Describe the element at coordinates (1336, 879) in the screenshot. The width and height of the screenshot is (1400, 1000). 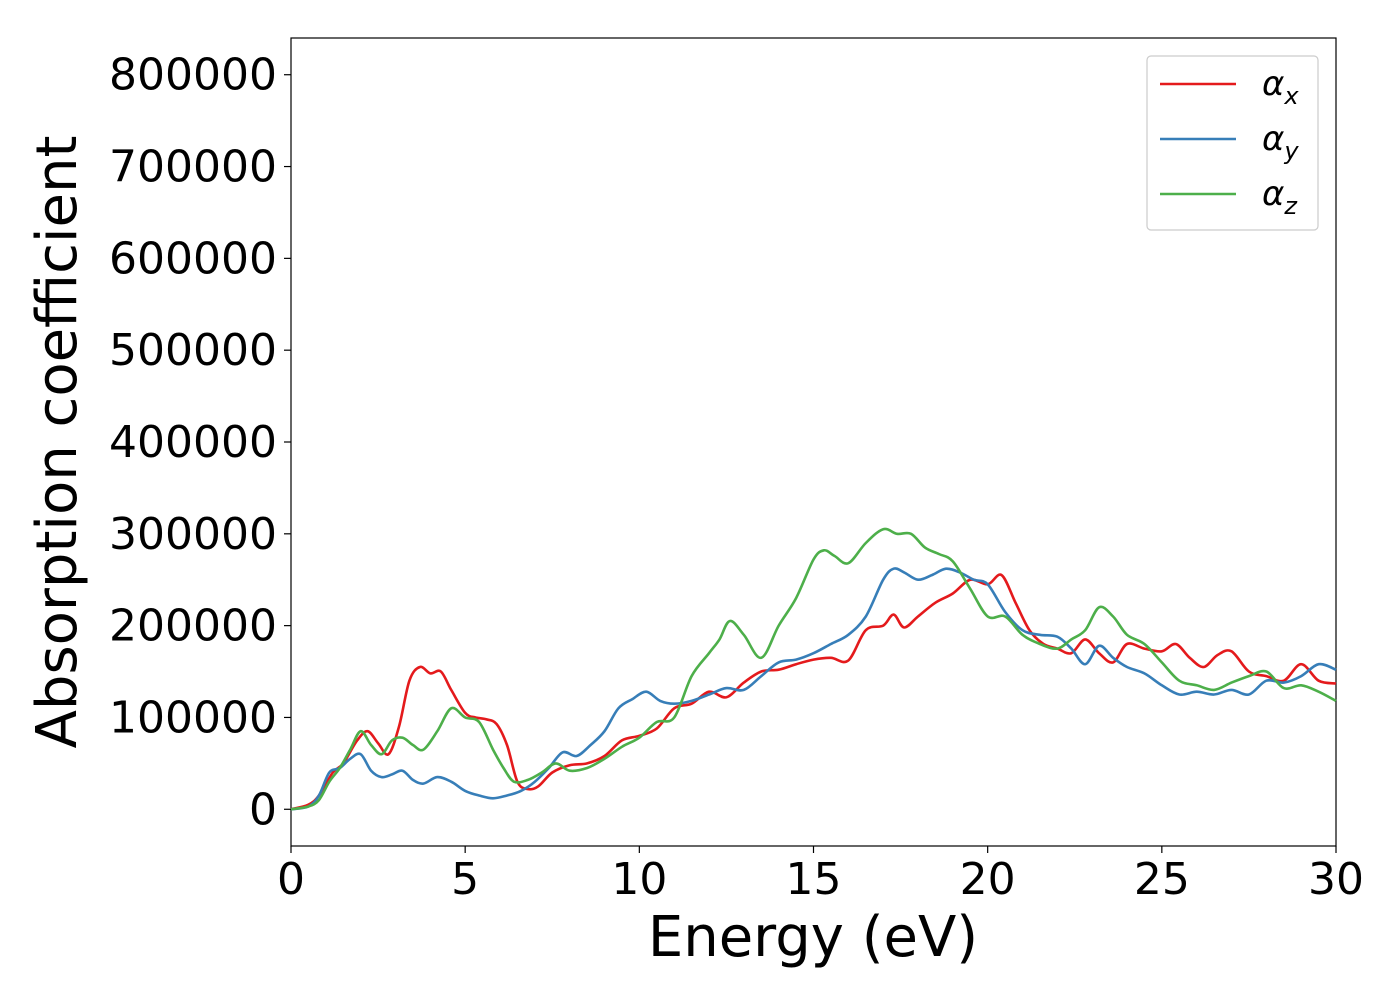
I see `x-tick-label: 30` at that location.